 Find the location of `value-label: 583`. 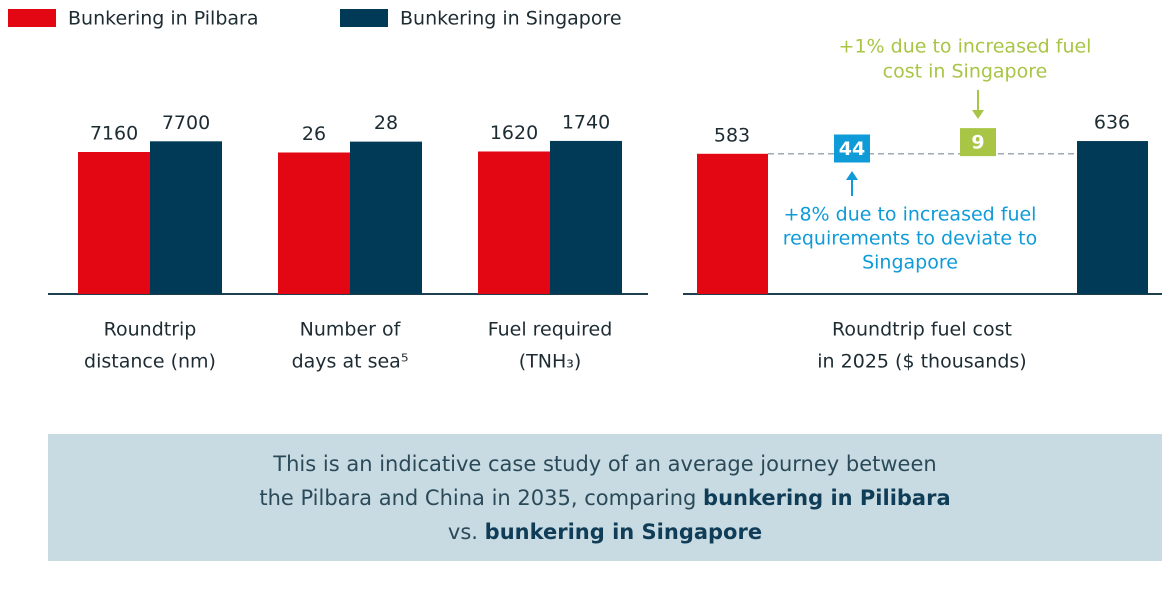

value-label: 583 is located at coordinates (732, 135).